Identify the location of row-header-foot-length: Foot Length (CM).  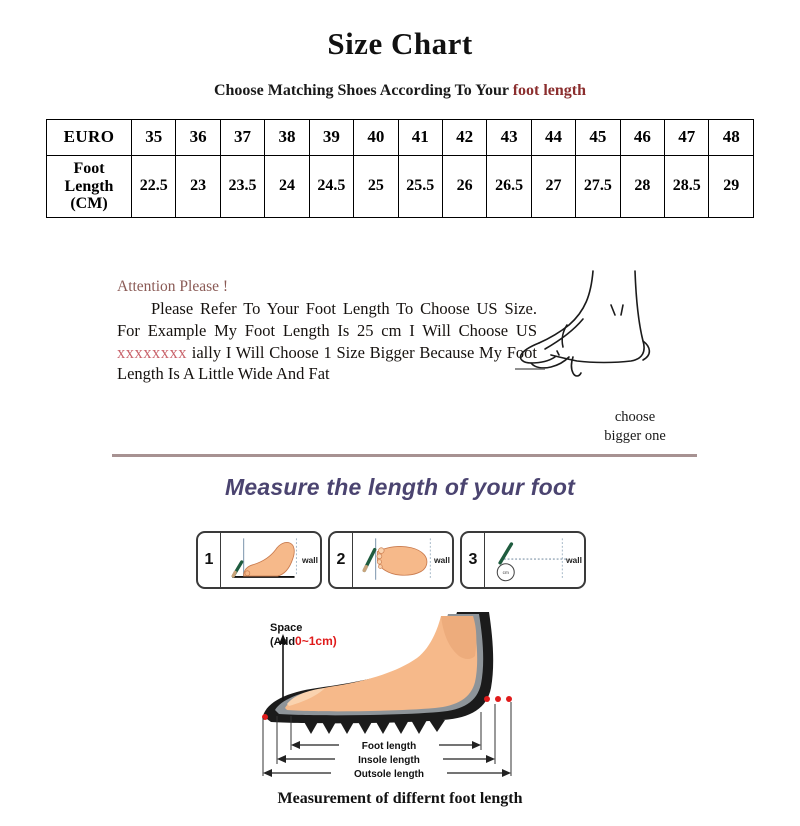
(89, 186).